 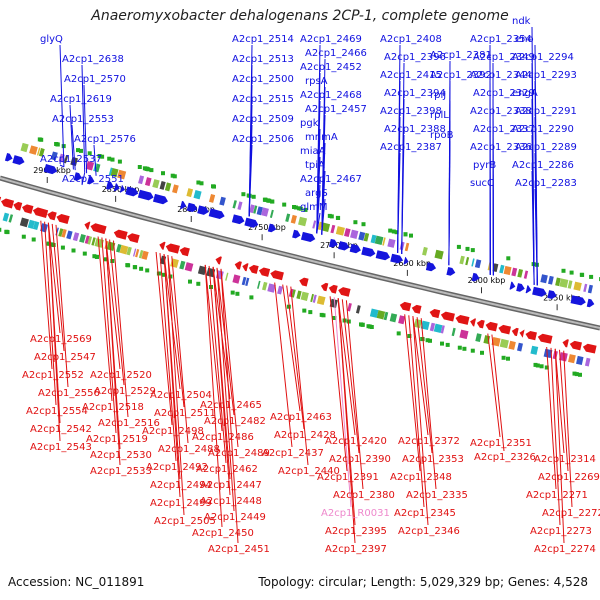 What do you see at coordinates (181, 503) in the screenshot?
I see `gene-label-bottom: A2cp1_2499` at bounding box center [181, 503].